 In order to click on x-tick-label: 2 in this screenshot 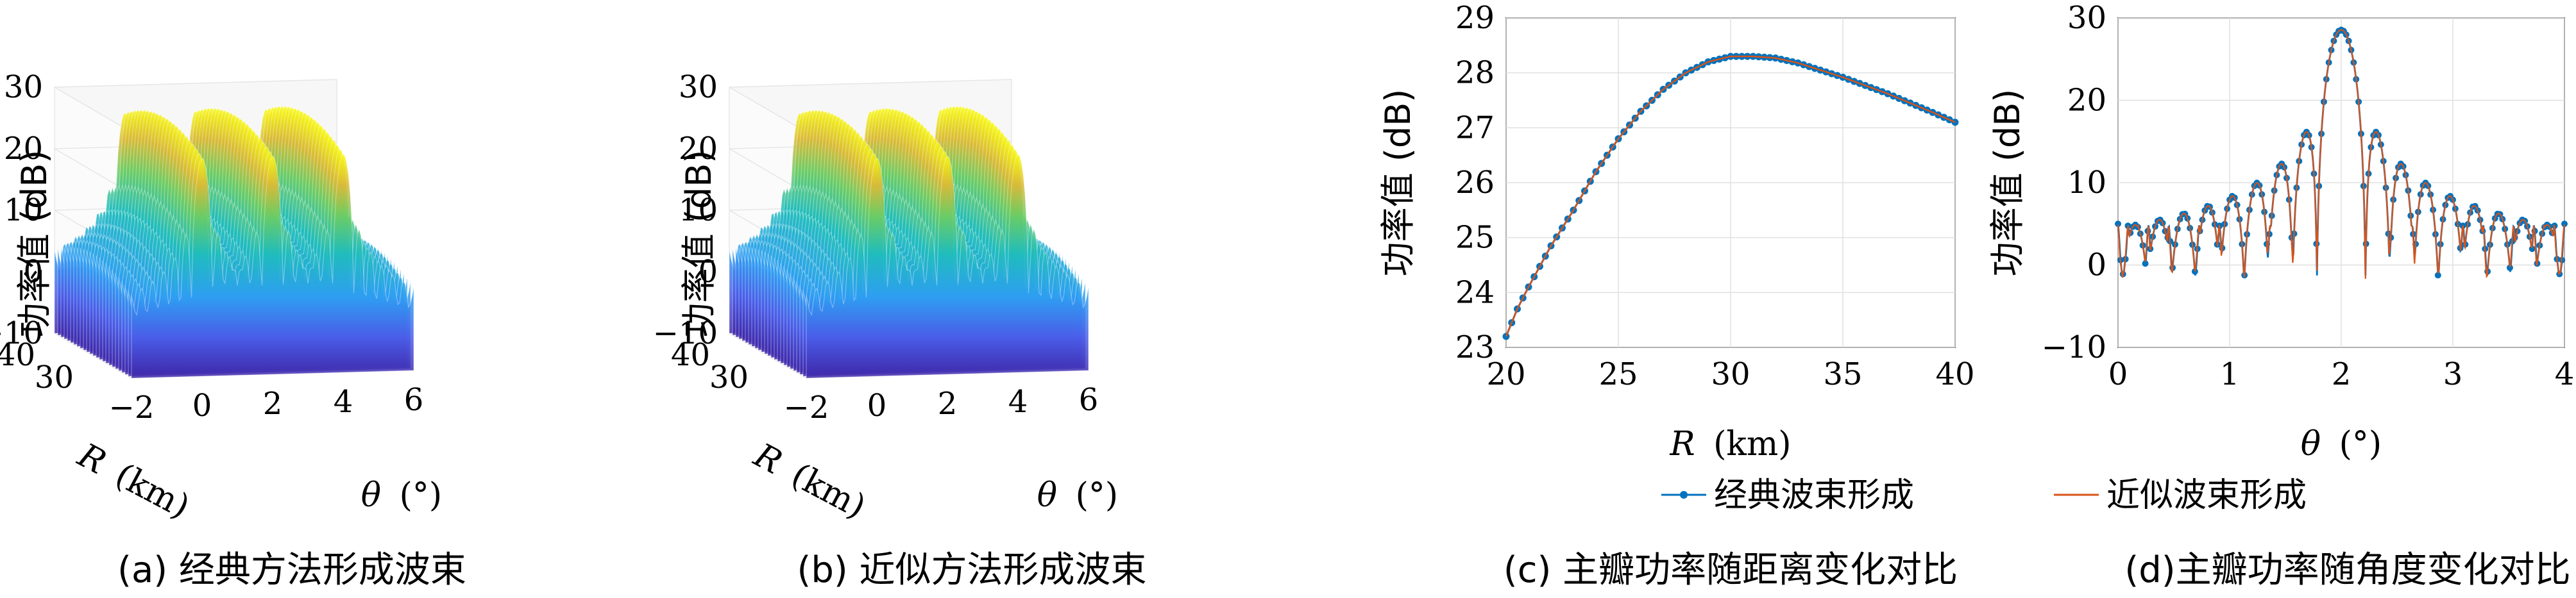, I will do `click(2341, 374)`.